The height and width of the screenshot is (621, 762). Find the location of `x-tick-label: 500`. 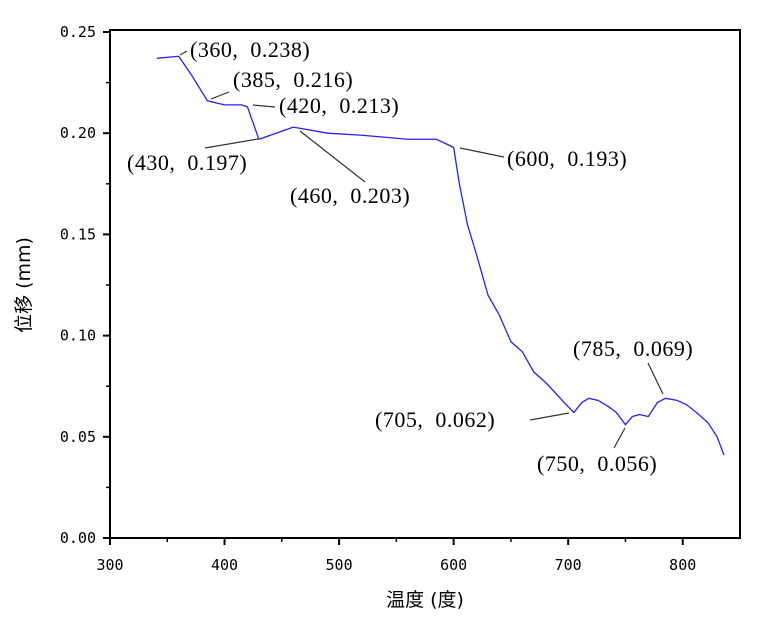

x-tick-label: 500 is located at coordinates (339, 565).